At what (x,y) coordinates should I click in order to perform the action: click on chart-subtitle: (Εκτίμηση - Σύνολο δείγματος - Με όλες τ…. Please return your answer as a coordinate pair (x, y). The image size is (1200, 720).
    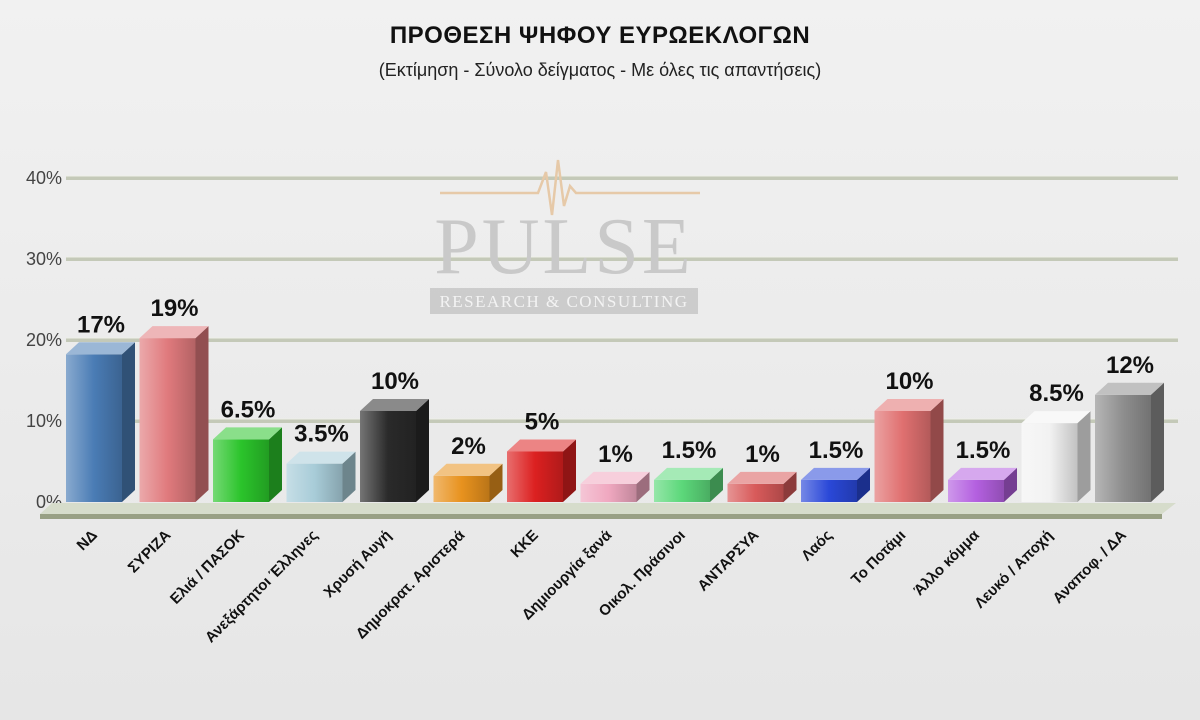
    Looking at the image, I should click on (600, 70).